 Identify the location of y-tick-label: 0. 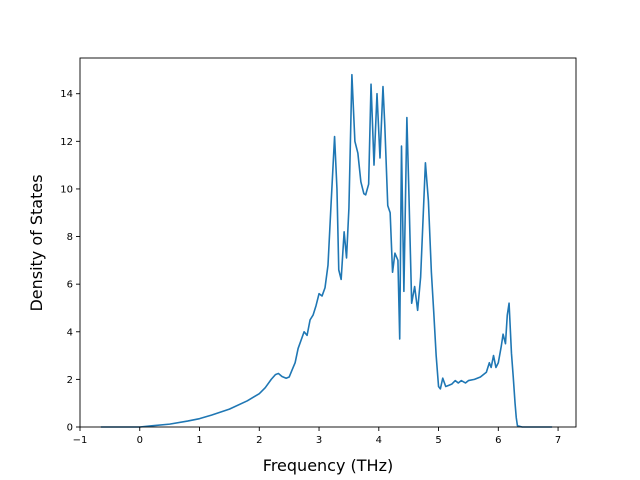
(70, 428).